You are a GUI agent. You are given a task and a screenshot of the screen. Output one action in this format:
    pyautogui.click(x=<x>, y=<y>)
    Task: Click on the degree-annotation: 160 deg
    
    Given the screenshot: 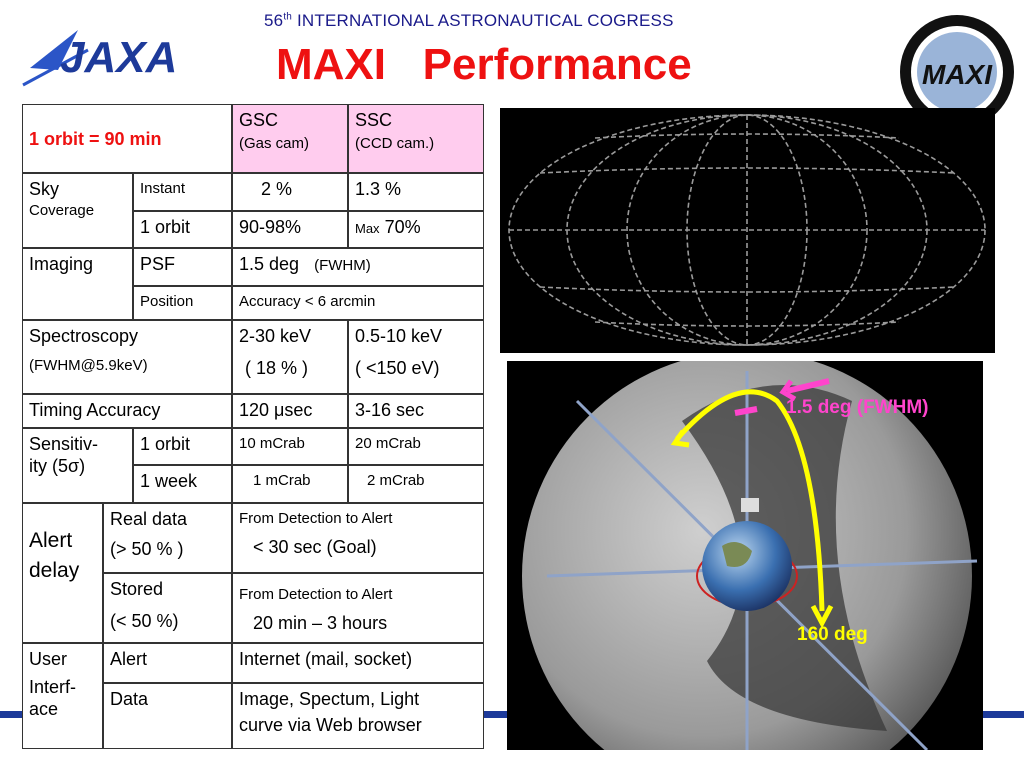 What is the action you would take?
    pyautogui.click(x=832, y=634)
    